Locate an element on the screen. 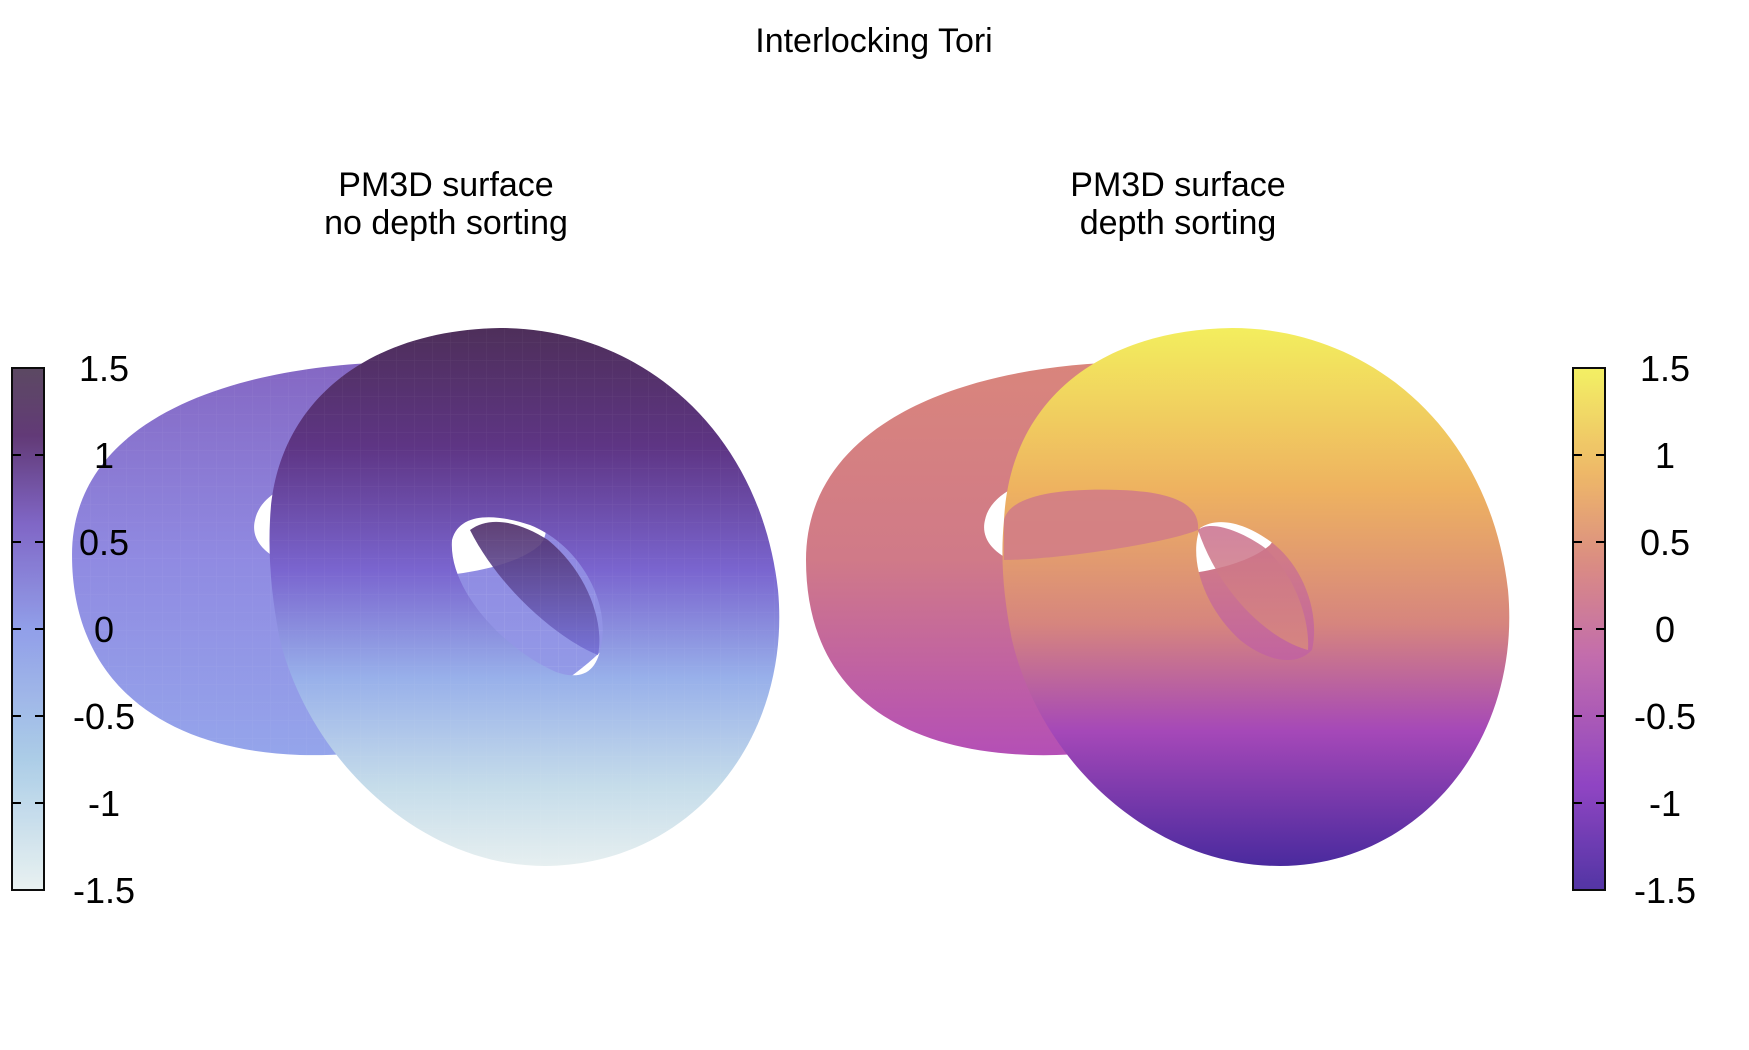 The image size is (1749, 1050). left-colorbar-tick-label: 1 is located at coordinates (104, 455).